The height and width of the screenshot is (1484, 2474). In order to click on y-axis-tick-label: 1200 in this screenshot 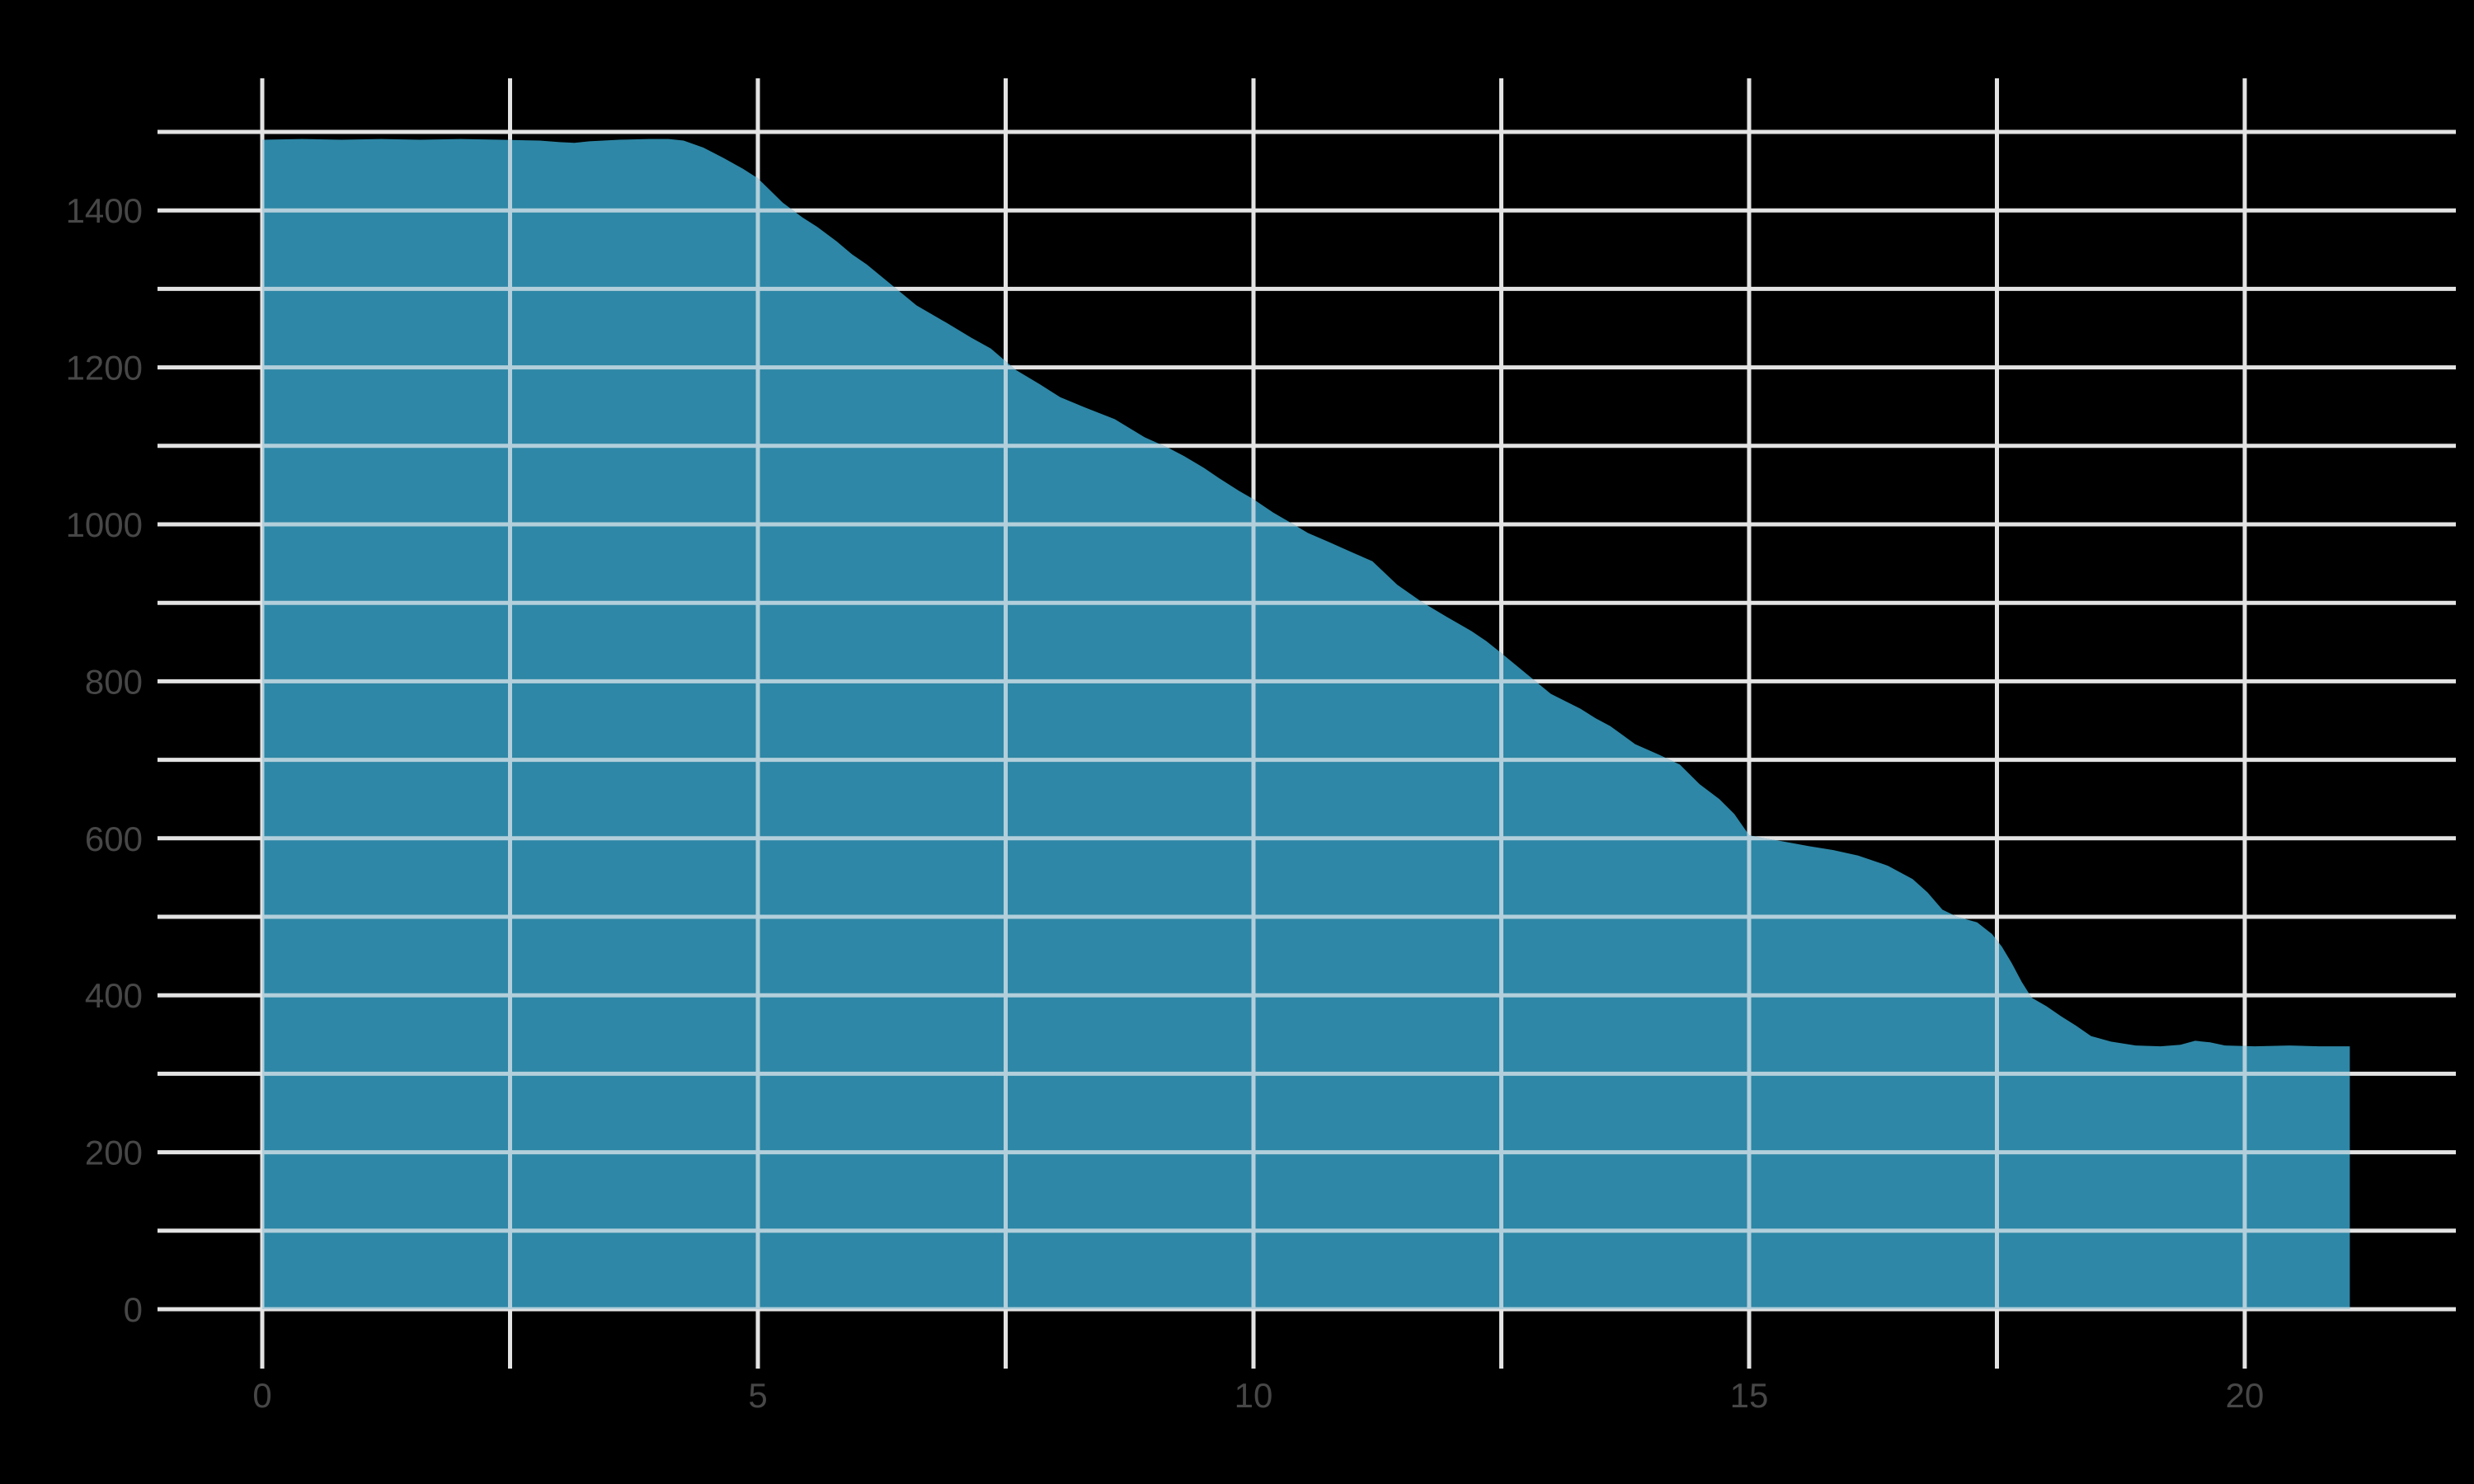, I will do `click(104, 368)`.